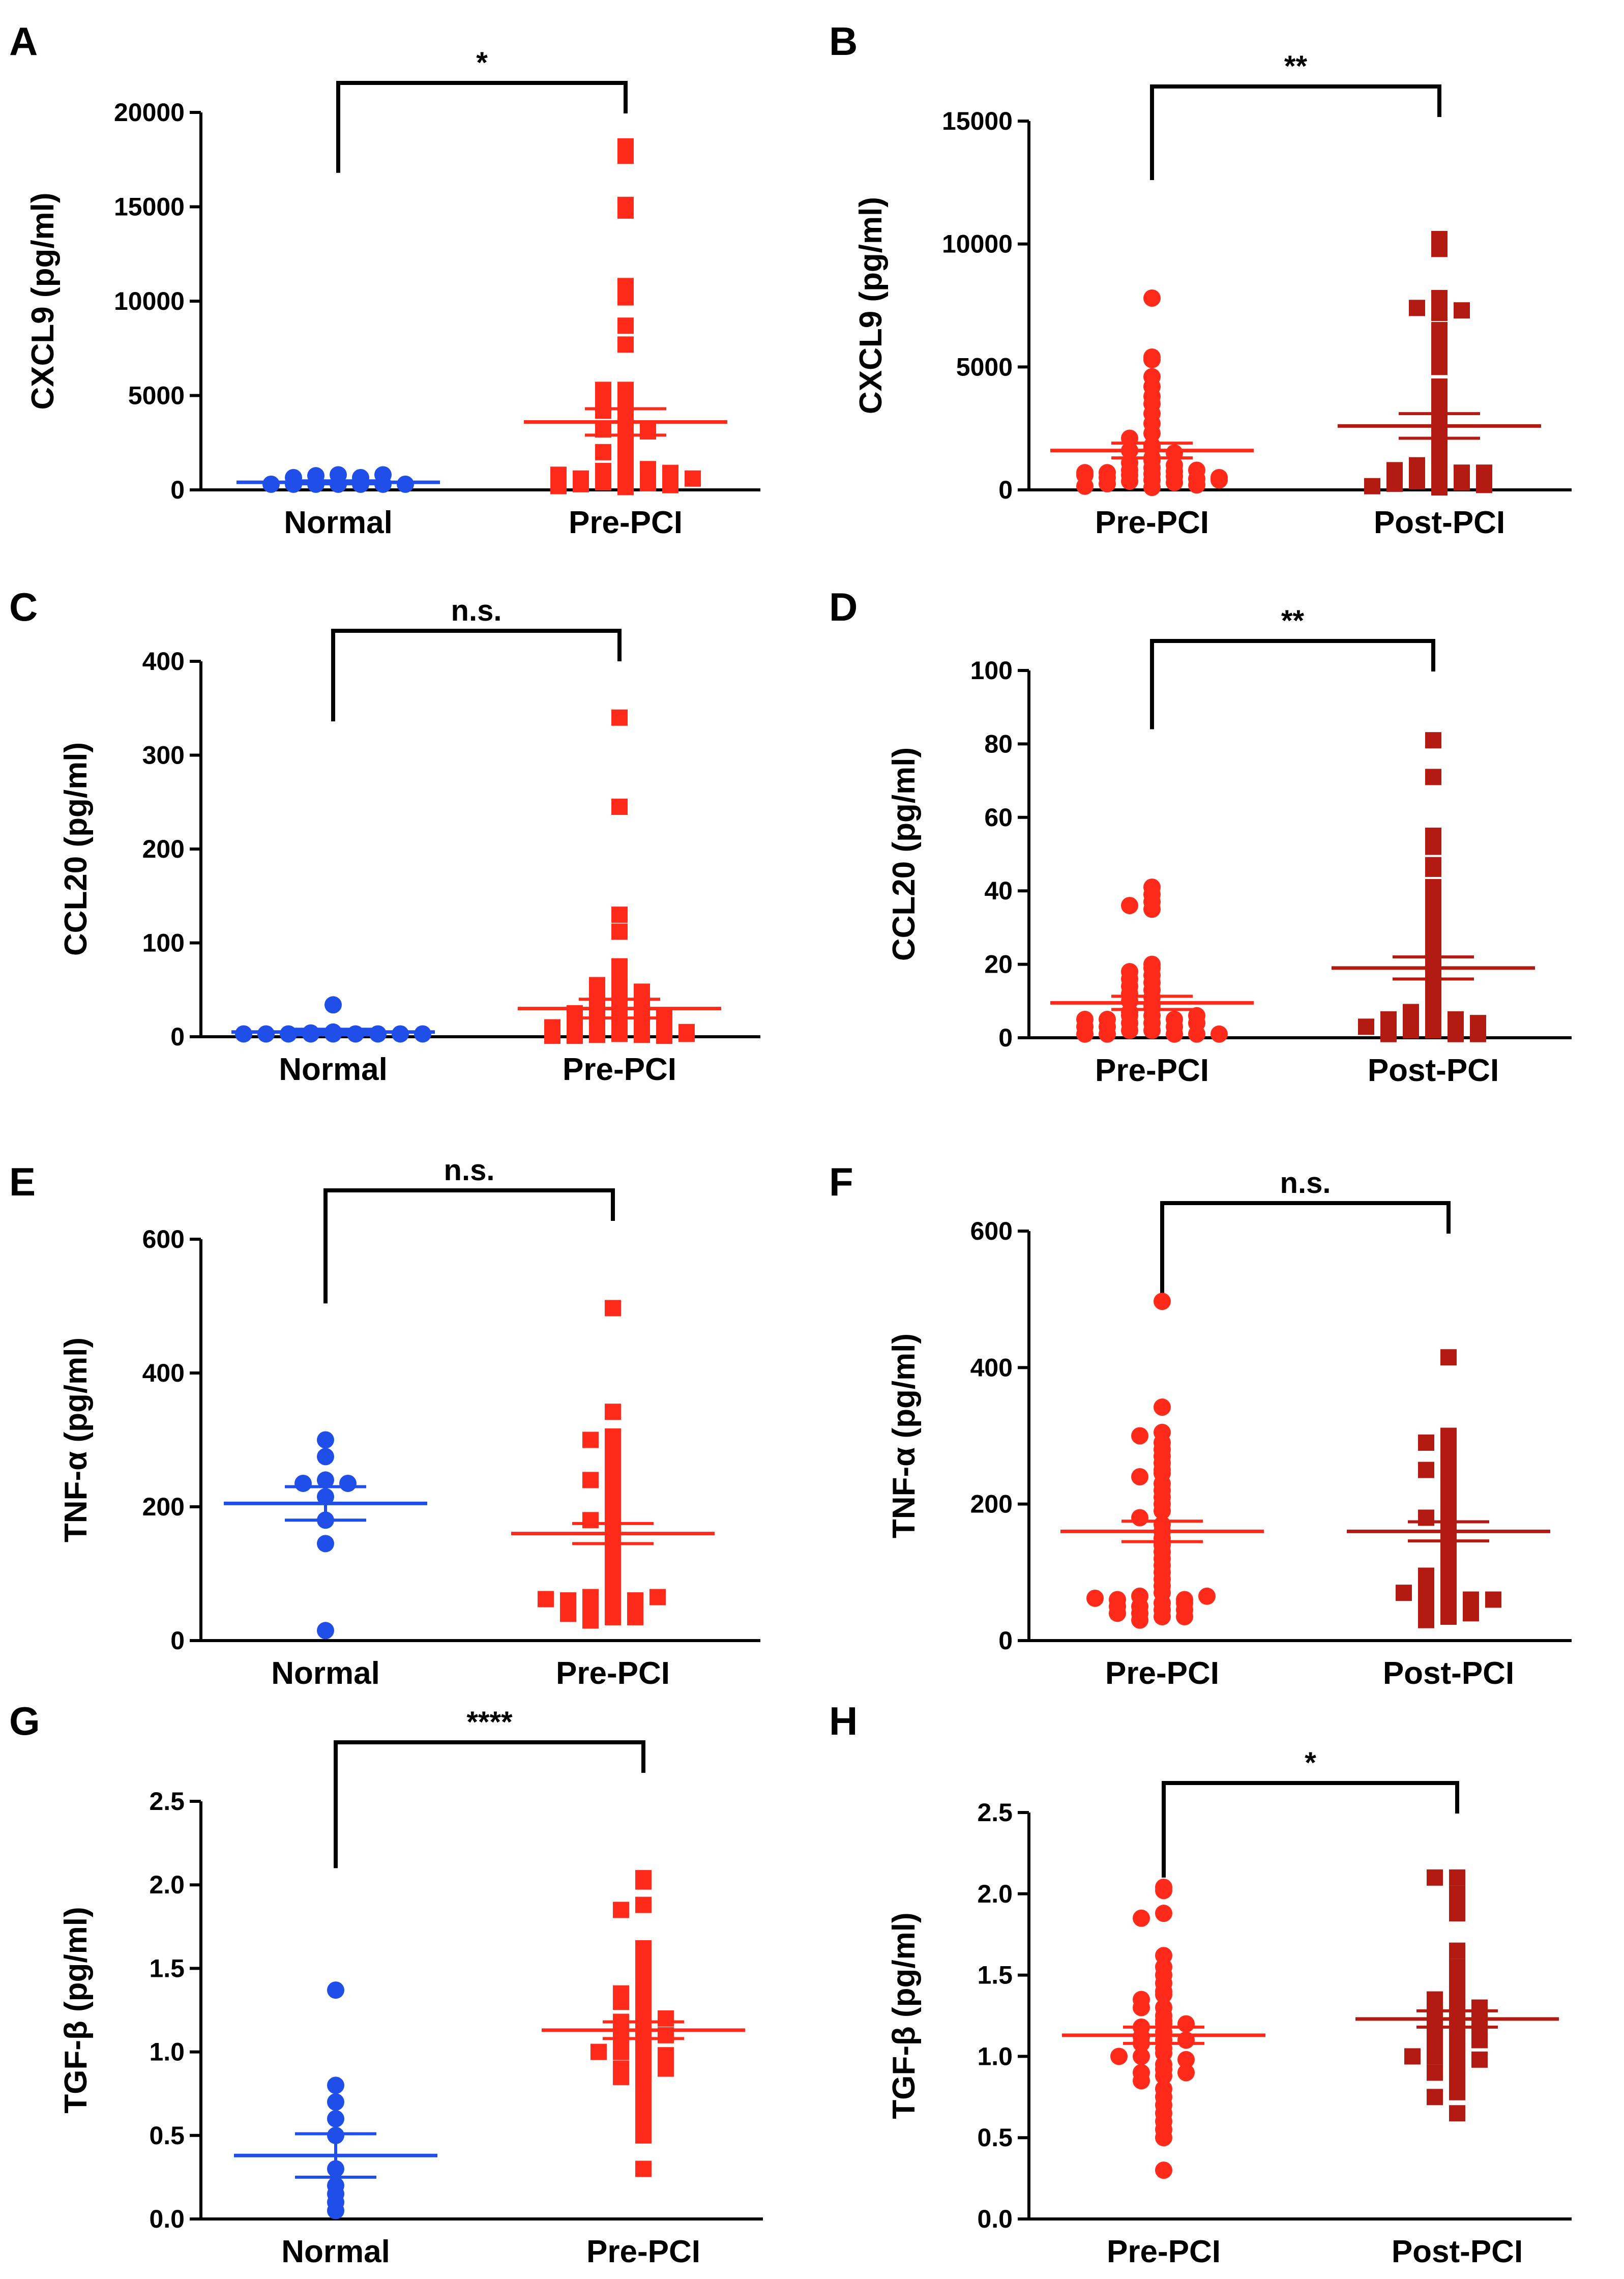 This screenshot has height=2279, width=1624. Describe the element at coordinates (984, 367) in the screenshot. I see `y-tick-label: 5000` at that location.